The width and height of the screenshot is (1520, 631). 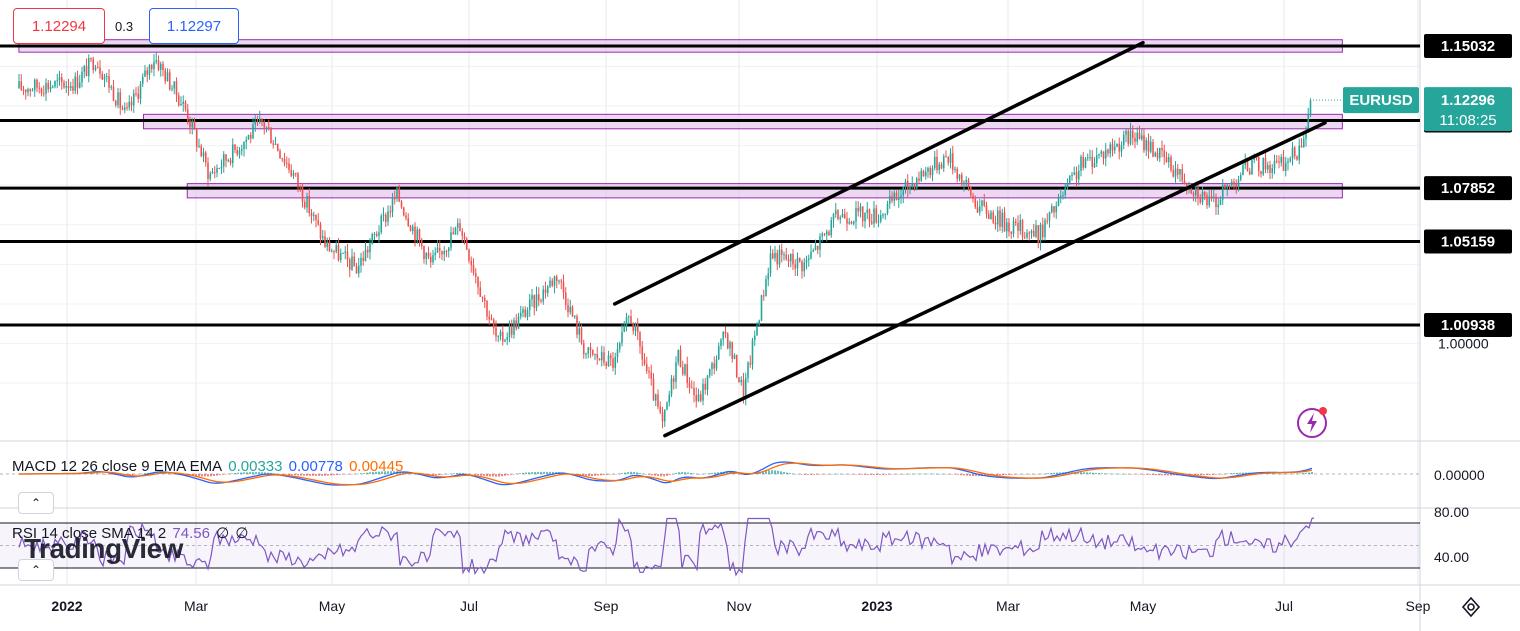 I want to click on alert-button, so click(x=1312, y=422).